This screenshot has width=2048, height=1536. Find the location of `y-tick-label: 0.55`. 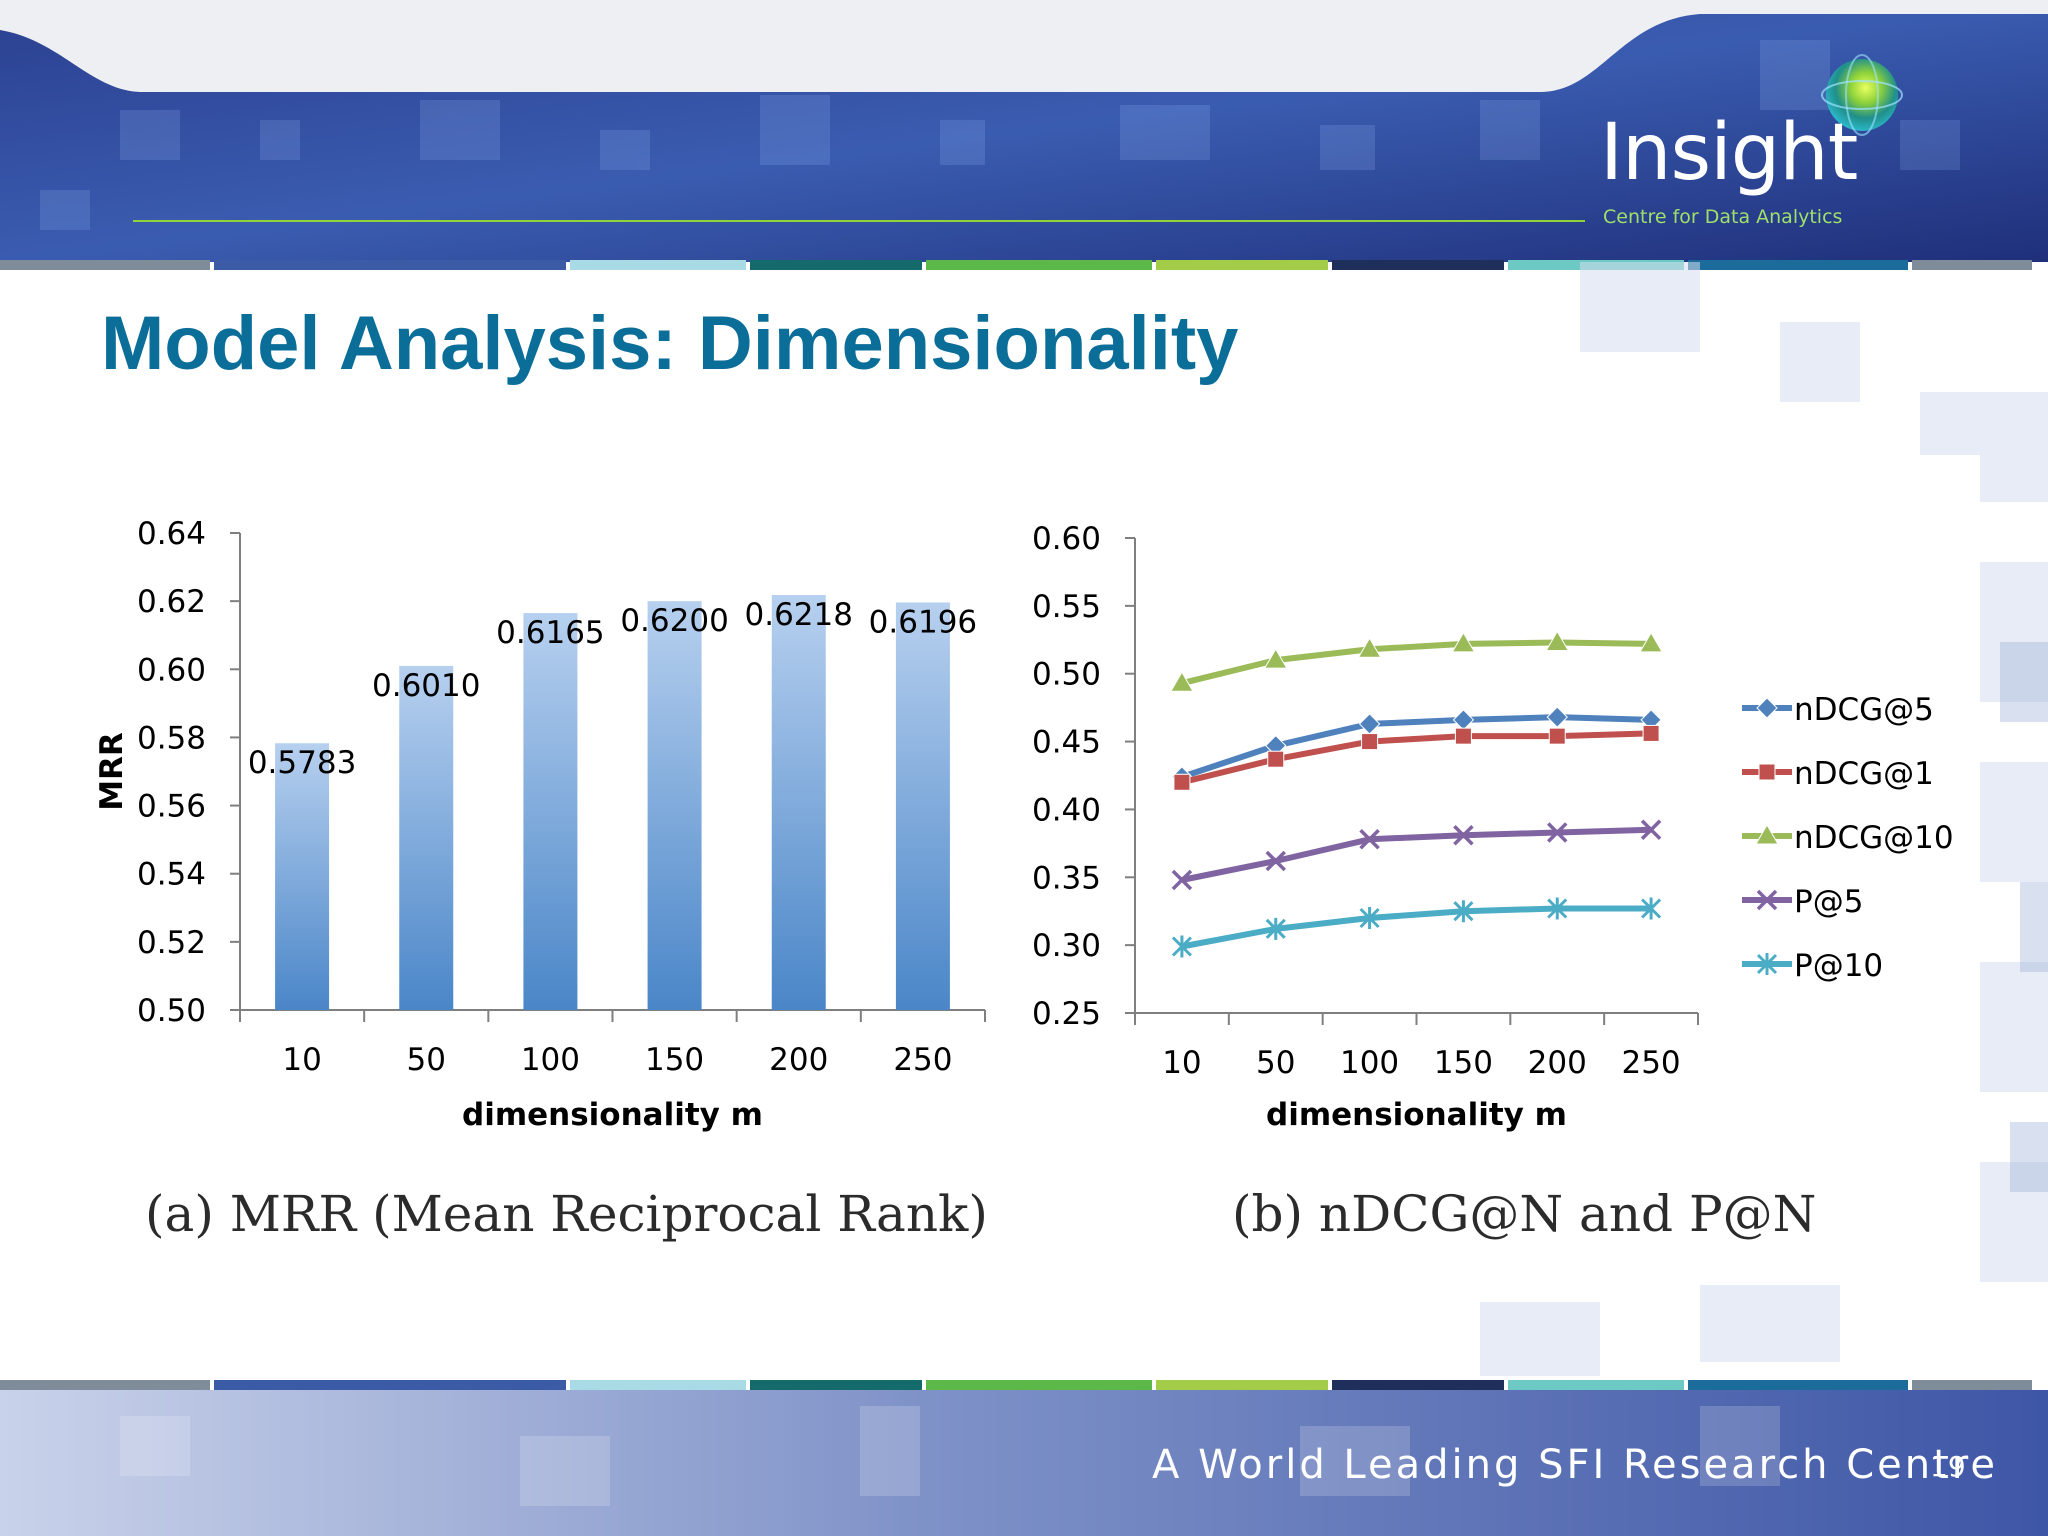

y-tick-label: 0.55 is located at coordinates (1066, 607).